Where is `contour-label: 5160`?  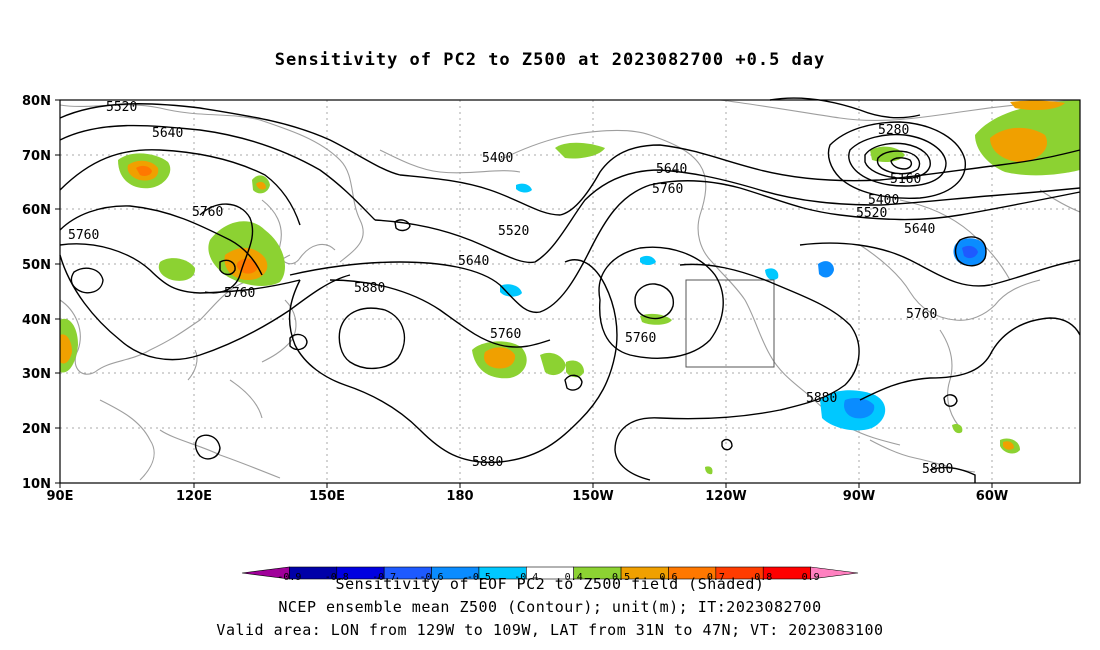 contour-label: 5160 is located at coordinates (905, 179).